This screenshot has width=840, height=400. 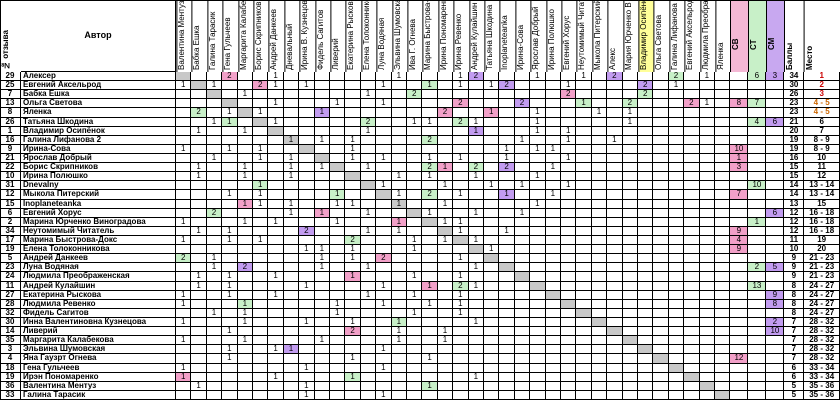 What do you see at coordinates (794, 113) in the screenshot?
I see `points-cell: 23` at bounding box center [794, 113].